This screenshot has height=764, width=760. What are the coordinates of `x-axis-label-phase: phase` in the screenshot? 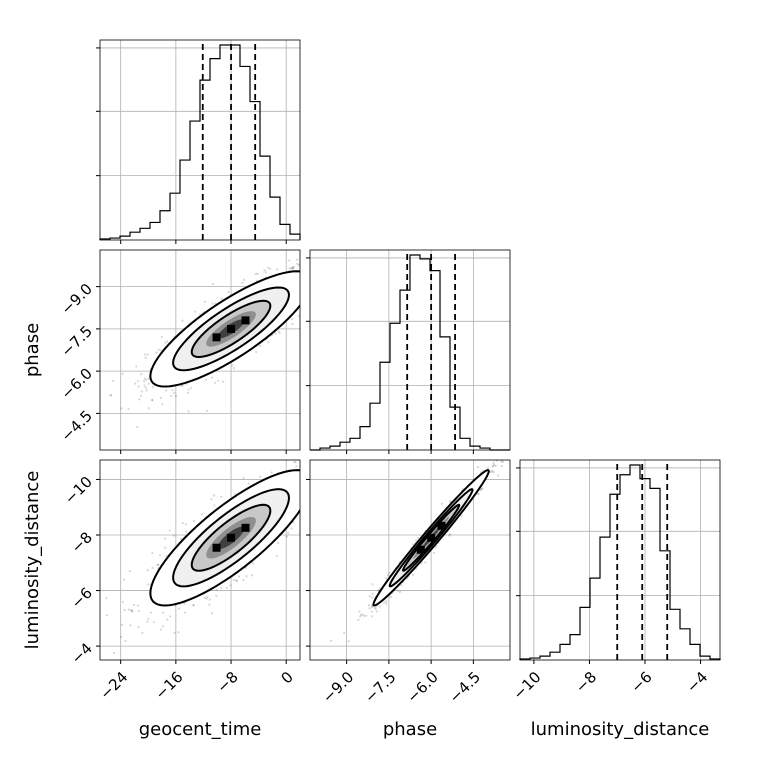 It's located at (410, 729).